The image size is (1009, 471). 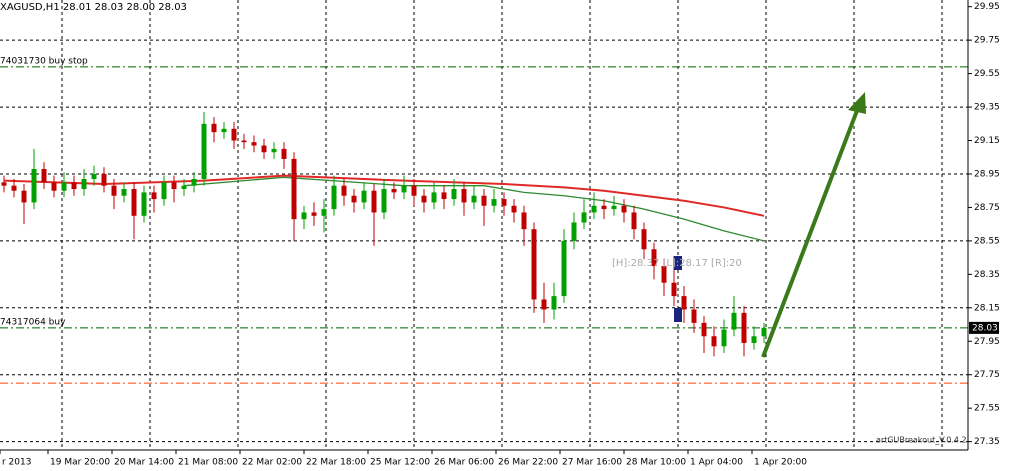 What do you see at coordinates (716, 463) in the screenshot?
I see `x-tick-label: 1 Apr 04:00` at bounding box center [716, 463].